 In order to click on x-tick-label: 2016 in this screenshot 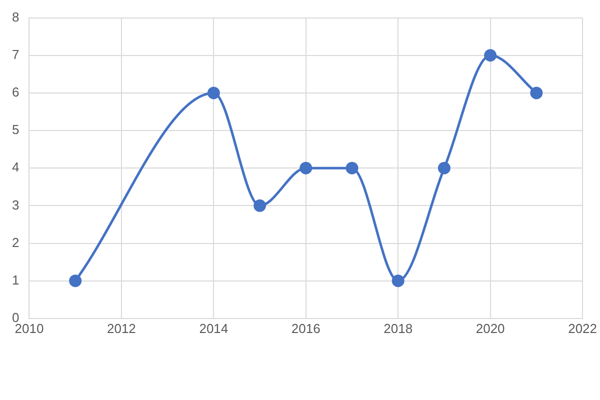, I will do `click(305, 328)`.